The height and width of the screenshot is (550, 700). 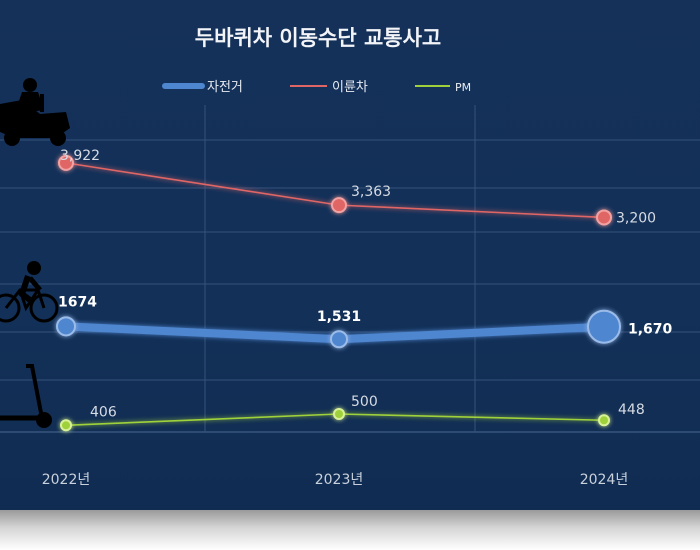 I want to click on data-label-motorcycle: 3,922, so click(x=80, y=156).